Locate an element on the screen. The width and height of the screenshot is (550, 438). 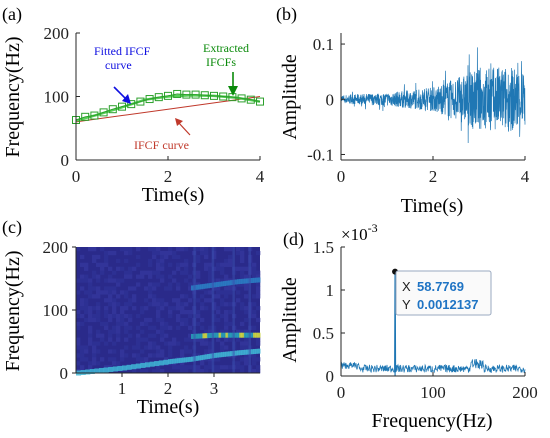
datatip: X 58.7769 Y 0.0012137 is located at coordinates (443, 293).